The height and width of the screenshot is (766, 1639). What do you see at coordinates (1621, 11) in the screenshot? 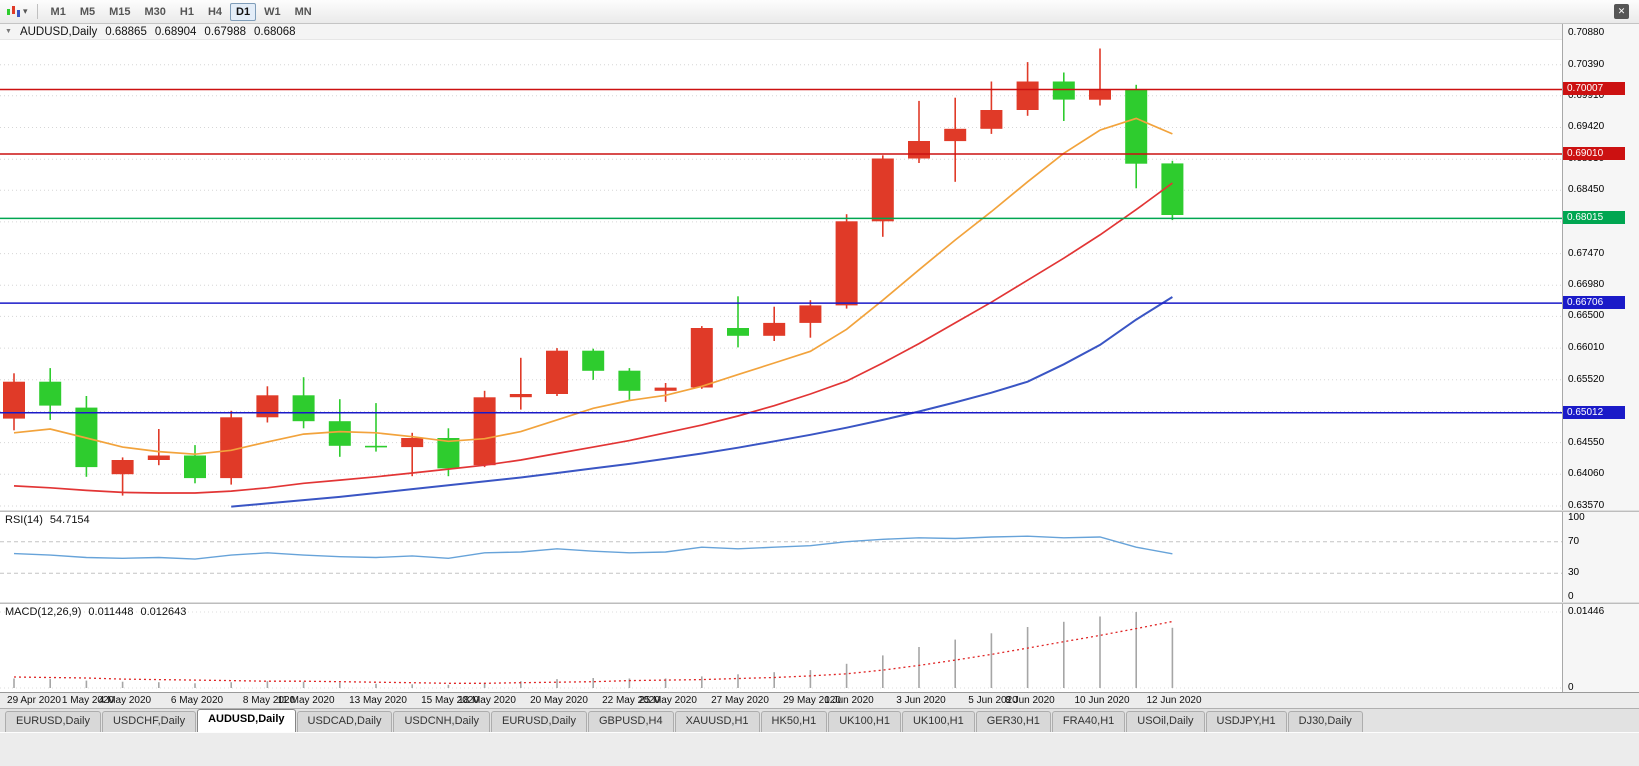
I see `close-icon: ✕` at bounding box center [1621, 11].